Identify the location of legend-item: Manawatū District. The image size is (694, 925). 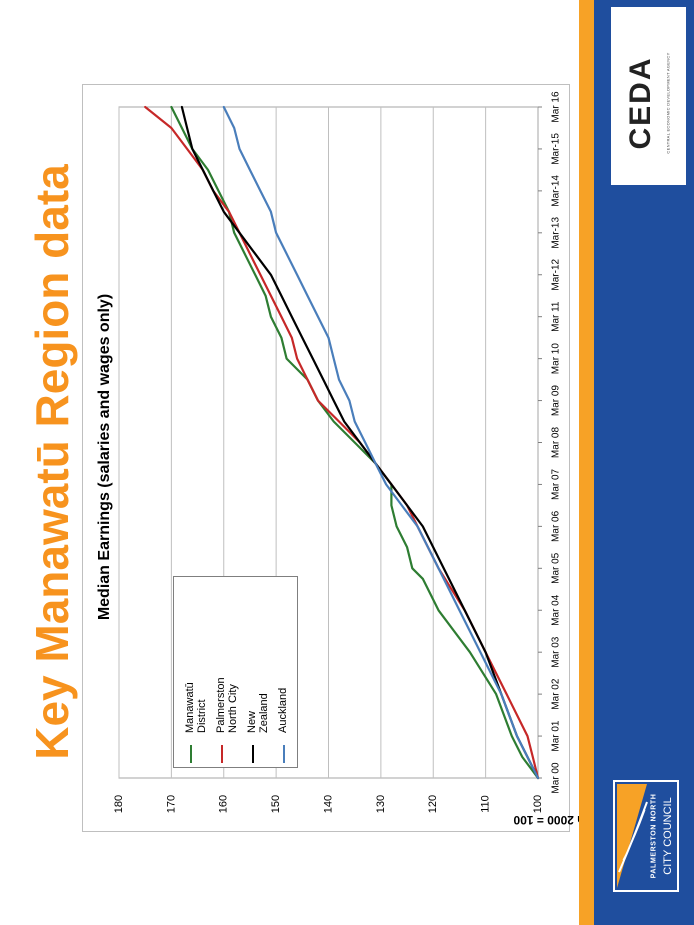
(194, 673).